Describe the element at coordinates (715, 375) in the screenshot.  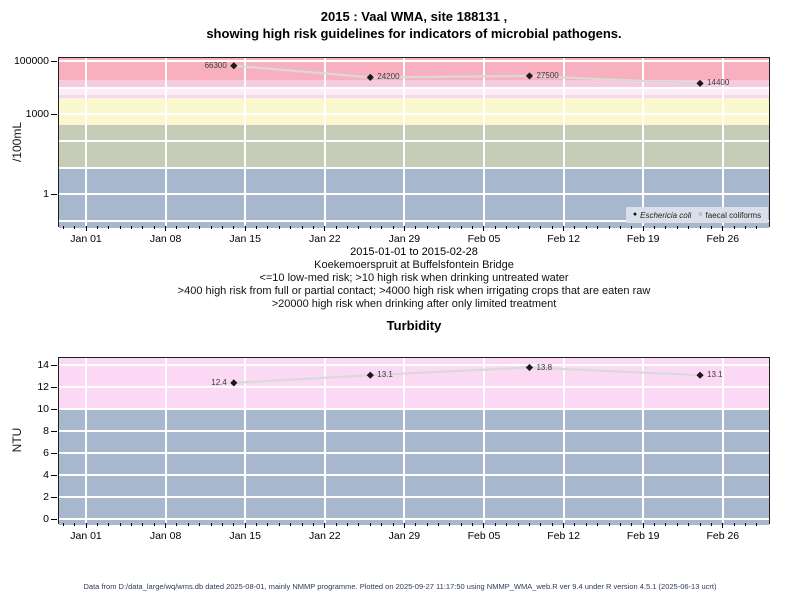
I see `data-point-label: 13.1` at that location.